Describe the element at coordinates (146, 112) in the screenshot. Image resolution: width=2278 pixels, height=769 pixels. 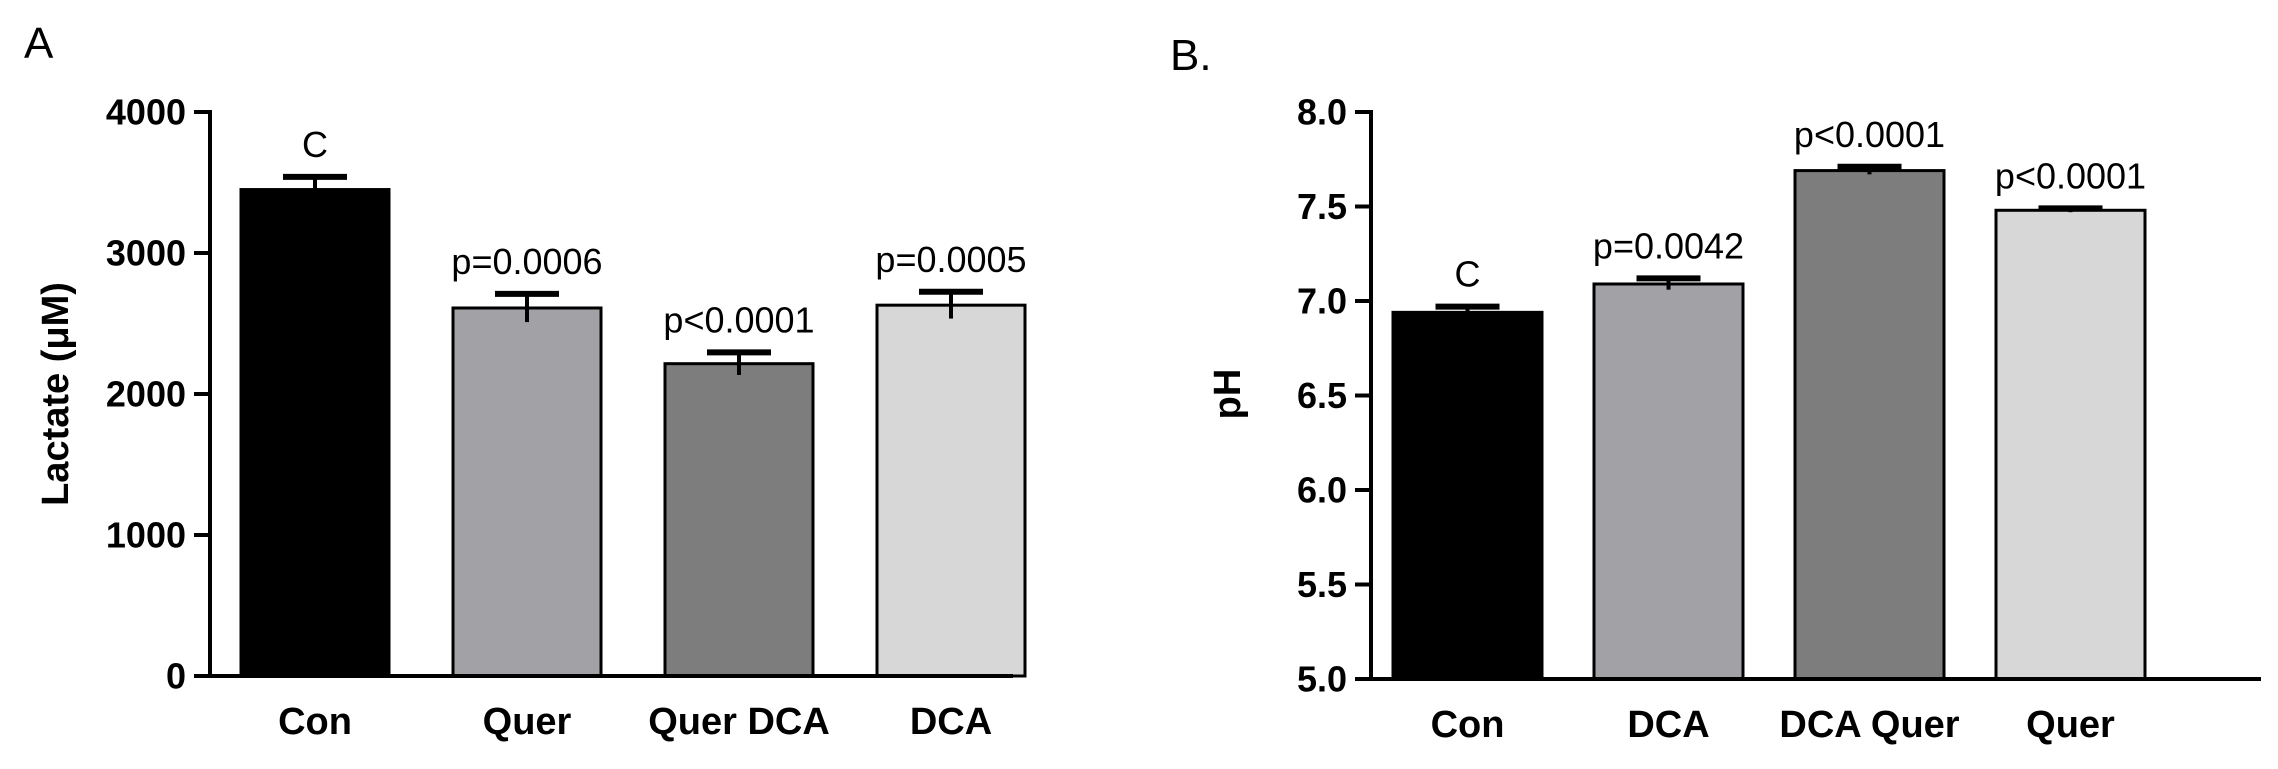
I see `y-tick-label: 4000` at that location.